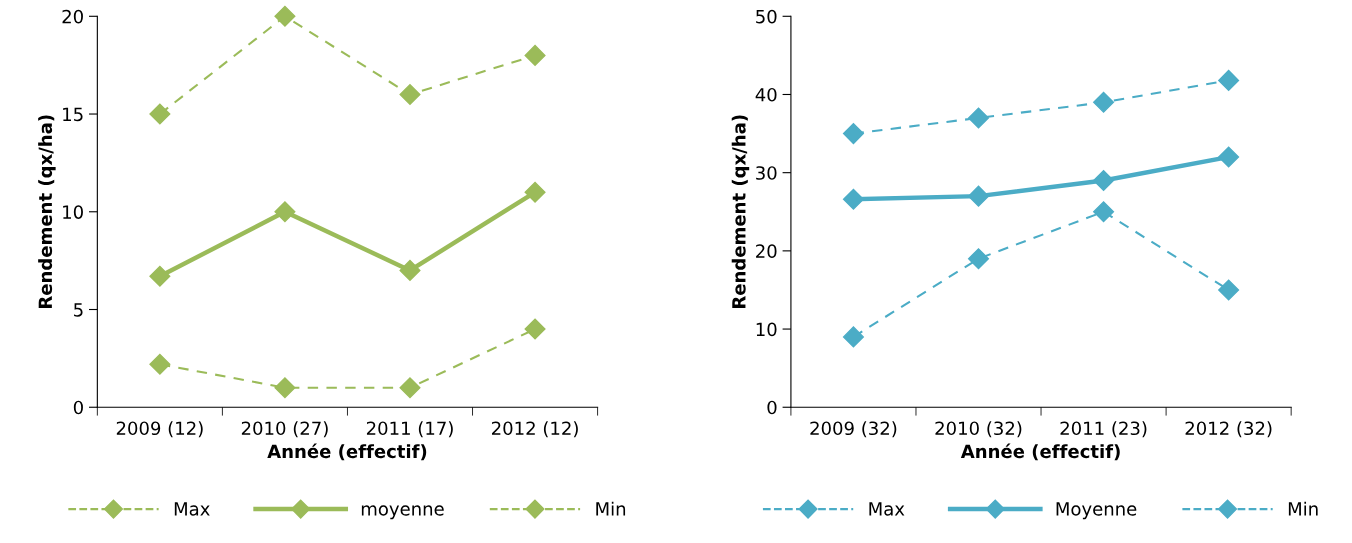 The image size is (1352, 543). I want to click on x-tick-label: 2009 (12), so click(159, 429).